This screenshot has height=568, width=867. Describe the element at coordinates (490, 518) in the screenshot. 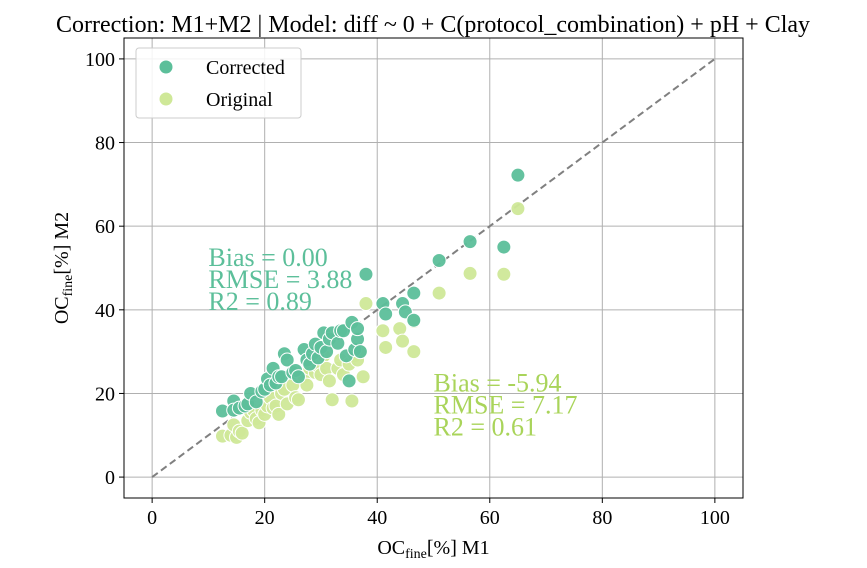

I see `x-tick-label: 60` at that location.